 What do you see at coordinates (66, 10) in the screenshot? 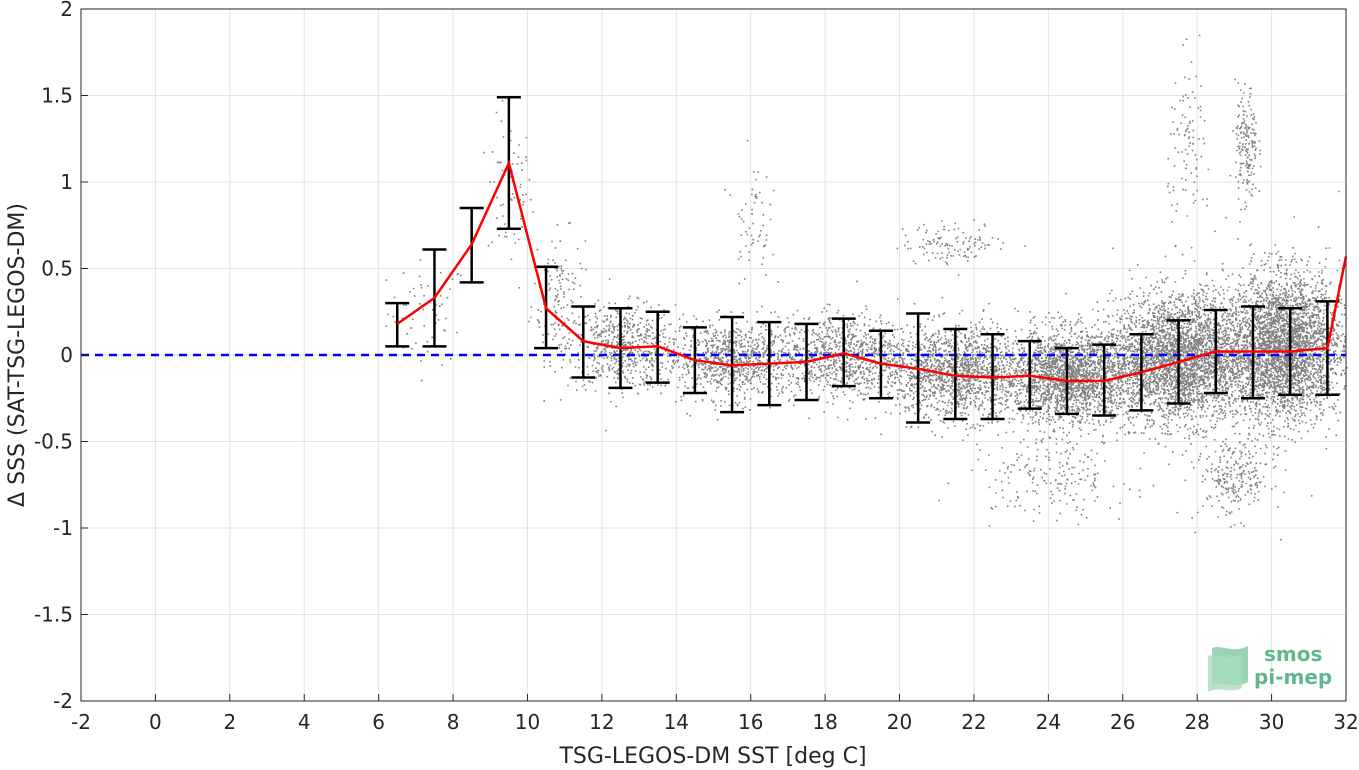
I see `y-tick-label: 2` at bounding box center [66, 10].